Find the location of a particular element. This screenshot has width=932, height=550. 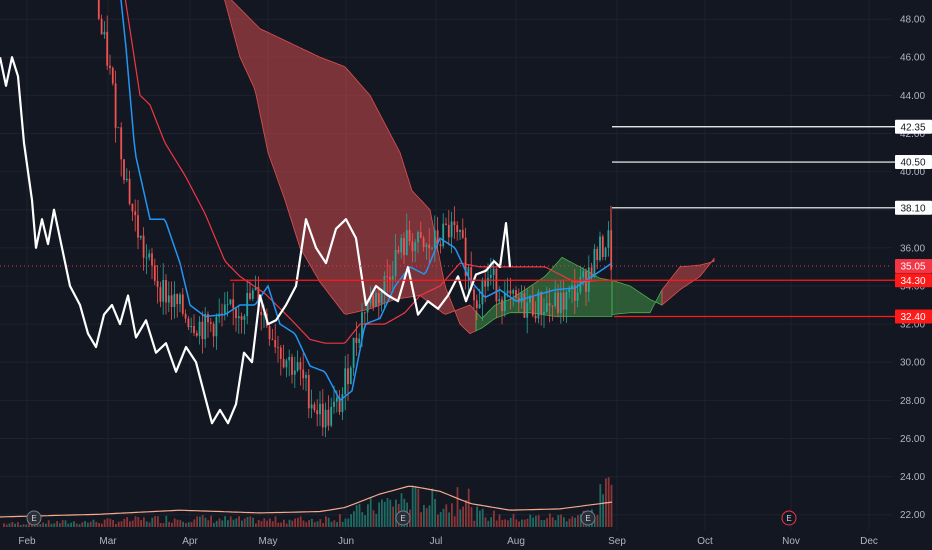

level-tag-text: 42.35 is located at coordinates (912, 127).